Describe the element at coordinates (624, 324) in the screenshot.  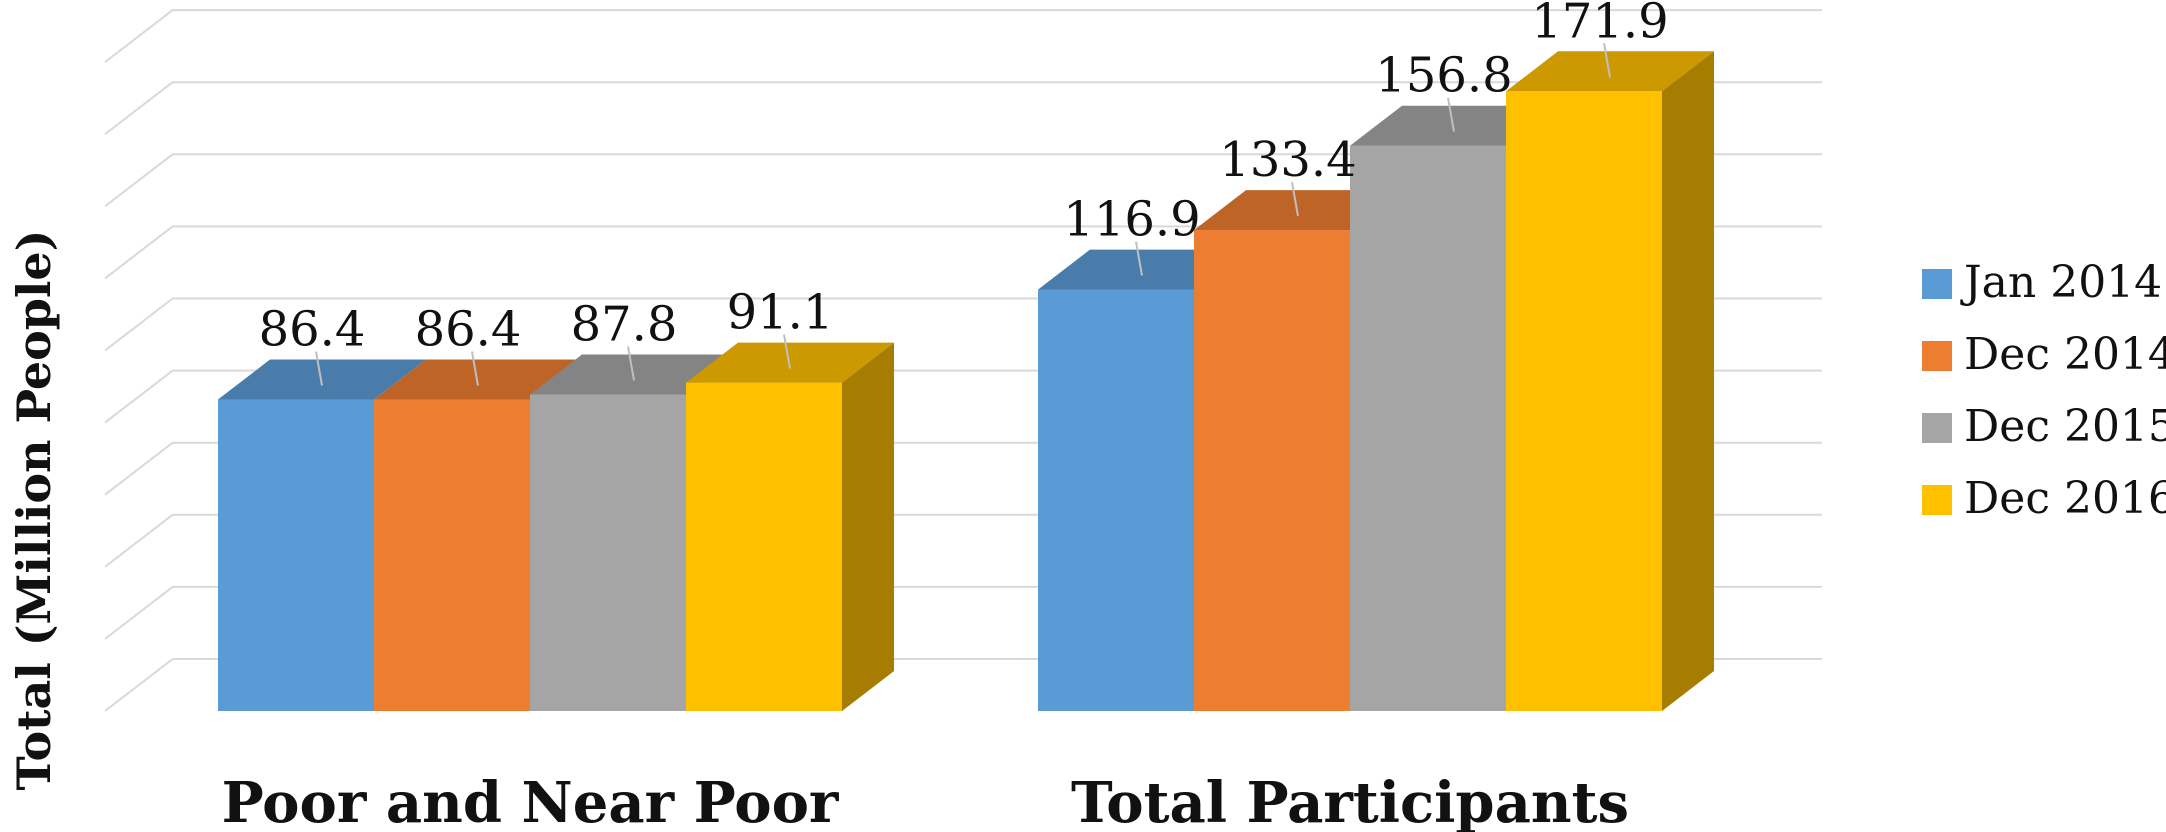
I see `data-label: 87.8` at that location.